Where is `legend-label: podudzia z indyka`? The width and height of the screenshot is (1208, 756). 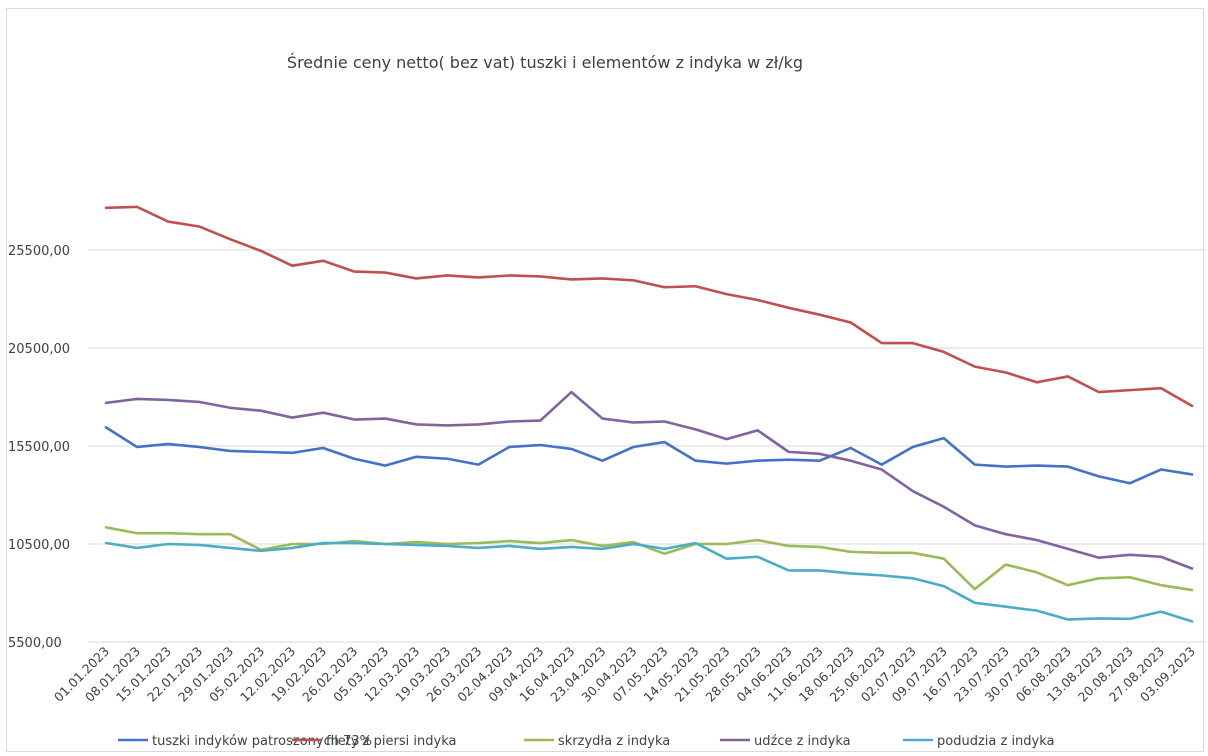 legend-label: podudzia z indyka is located at coordinates (996, 741).